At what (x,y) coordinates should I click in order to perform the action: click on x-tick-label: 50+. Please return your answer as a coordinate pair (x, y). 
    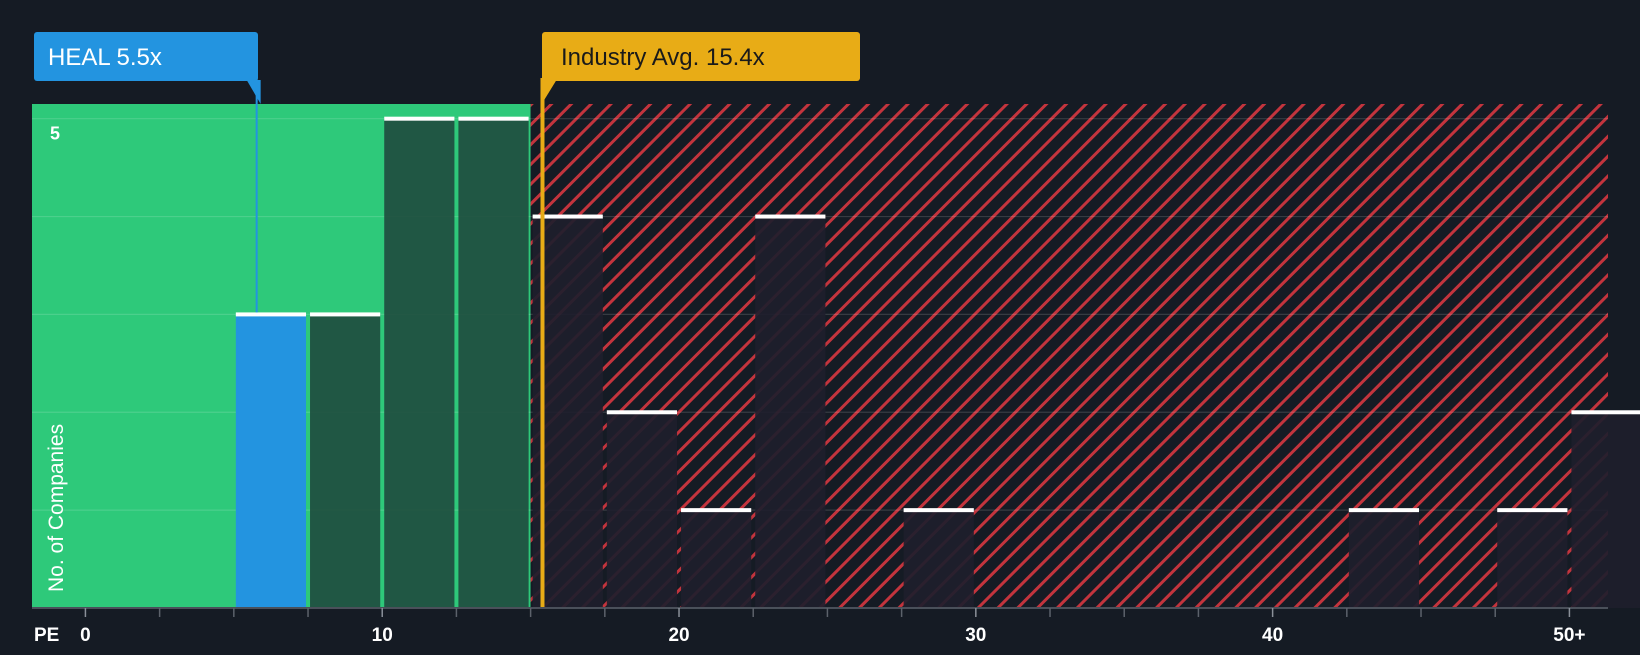
    Looking at the image, I should click on (1569, 635).